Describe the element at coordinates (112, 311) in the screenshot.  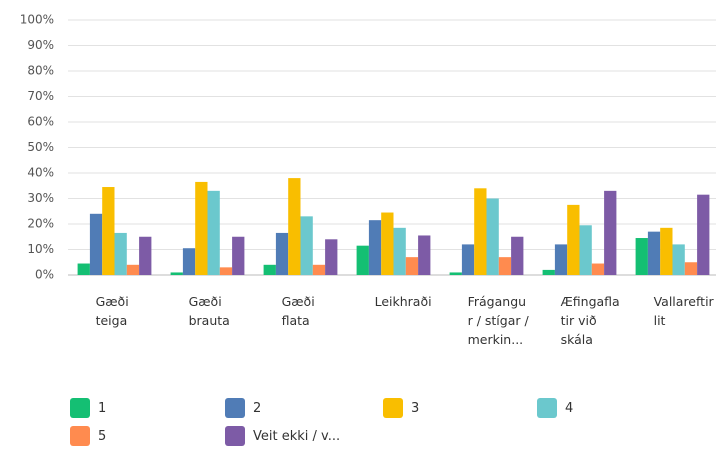
I see `x-tick-label: Gæði teiga` at that location.